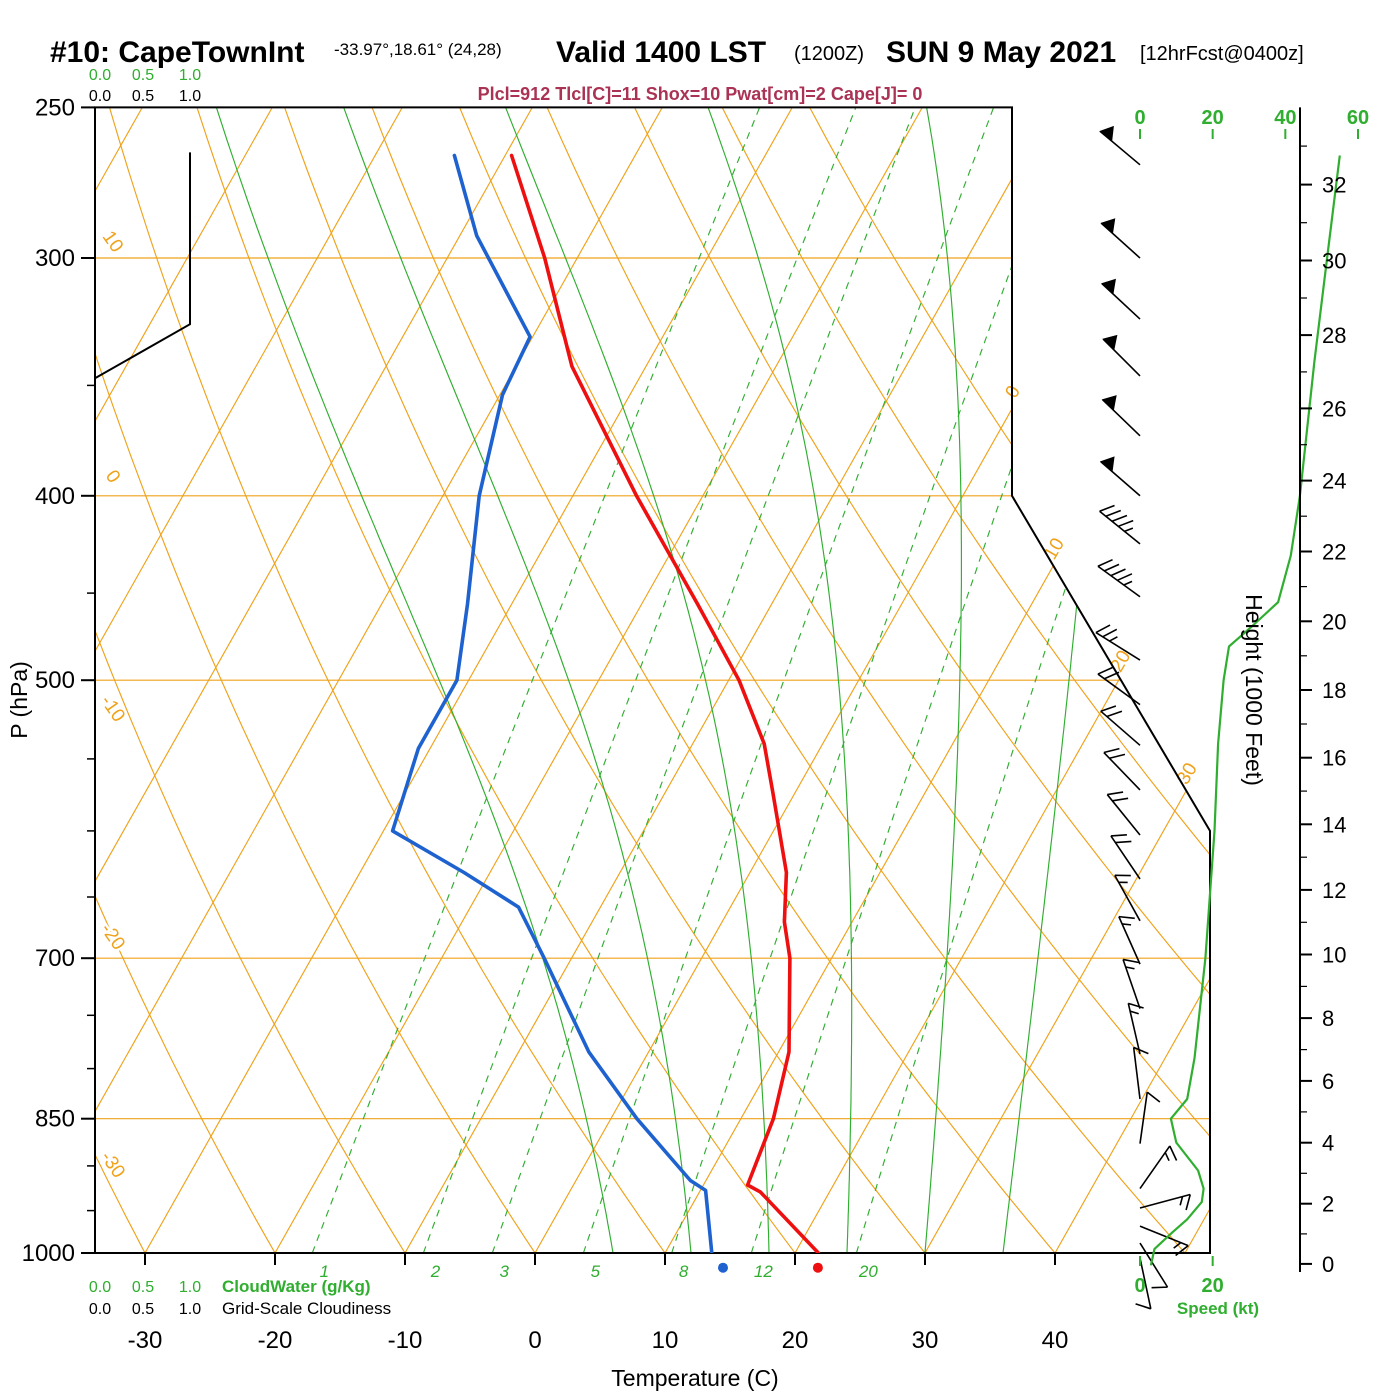  What do you see at coordinates (55, 107) in the screenshot?
I see `pressure-tick-label: 250` at bounding box center [55, 107].